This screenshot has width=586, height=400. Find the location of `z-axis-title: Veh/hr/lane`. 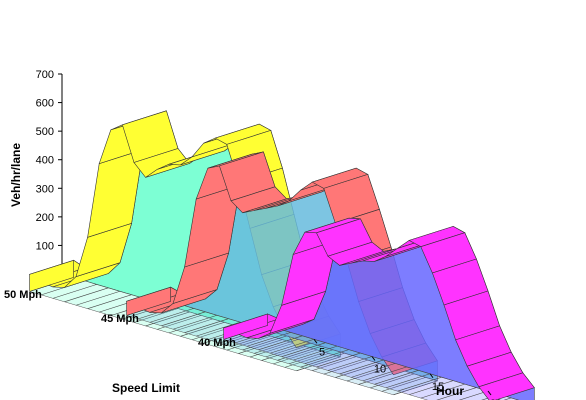

z-axis-title: Veh/hr/lane is located at coordinates (16, 175).